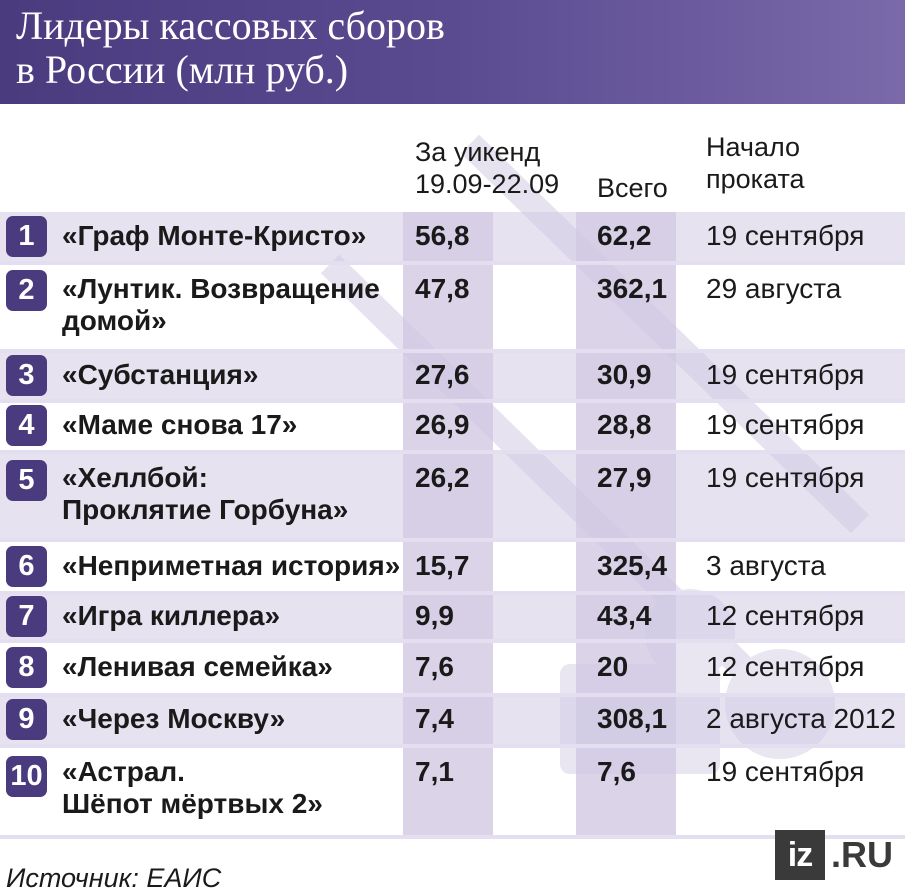 The width and height of the screenshot is (905, 895). What do you see at coordinates (221, 304) in the screenshot?
I see `film-title: «Лунтик. Возвращение домой»` at bounding box center [221, 304].